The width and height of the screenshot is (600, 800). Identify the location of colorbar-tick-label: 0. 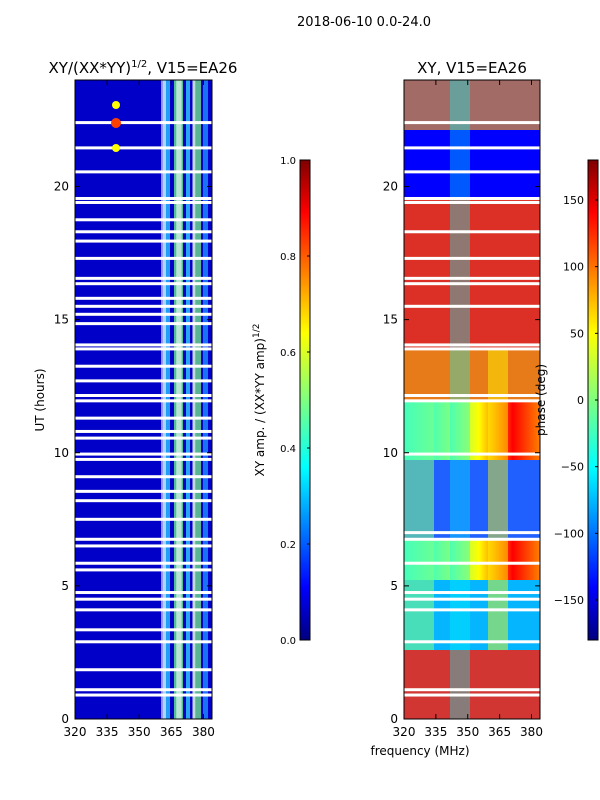
(580, 400).